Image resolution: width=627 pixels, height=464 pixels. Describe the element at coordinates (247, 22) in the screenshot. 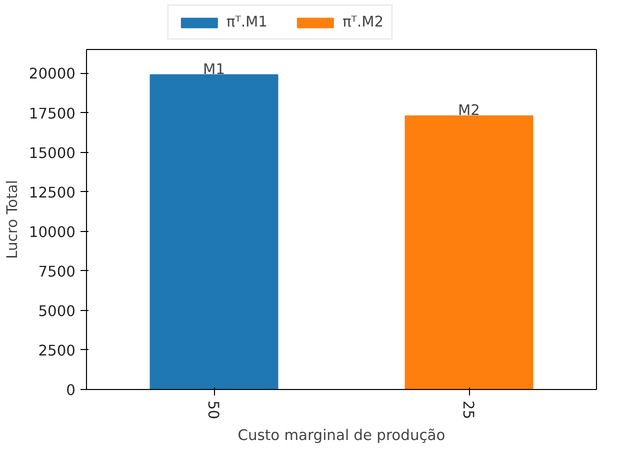

I see `legend-label: πᵀ.M1` at that location.